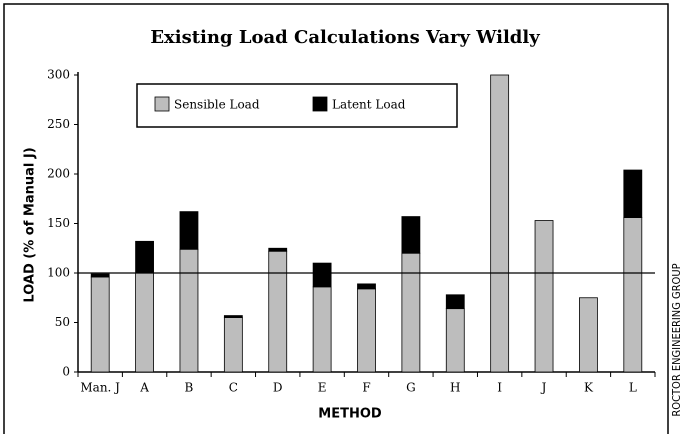 Image resolution: width=684 pixels, height=434 pixels. What do you see at coordinates (455, 388) in the screenshot?
I see `x-tick-label: H` at bounding box center [455, 388].